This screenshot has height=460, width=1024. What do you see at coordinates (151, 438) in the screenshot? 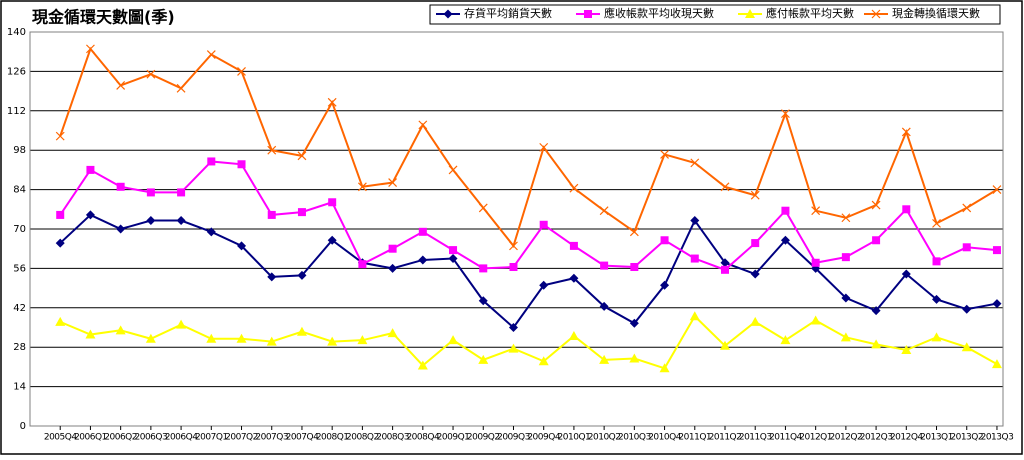
I see `x-tick-label: 2006Q3` at bounding box center [151, 438].